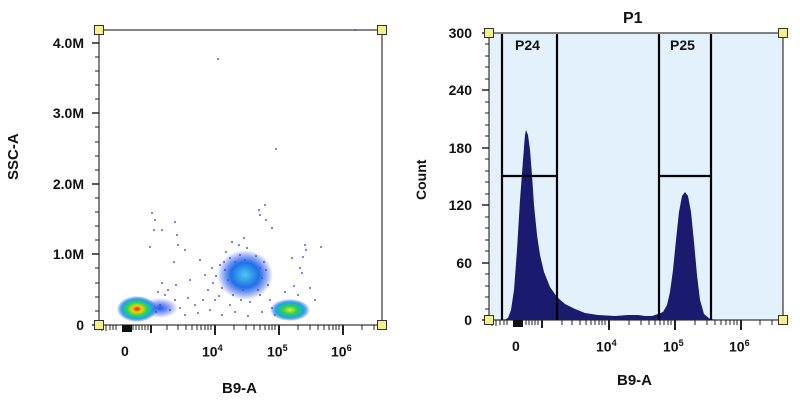 Image resolution: width=800 pixels, height=407 pixels. What do you see at coordinates (421, 179) in the screenshot?
I see `y-axis-label: Count` at bounding box center [421, 179].